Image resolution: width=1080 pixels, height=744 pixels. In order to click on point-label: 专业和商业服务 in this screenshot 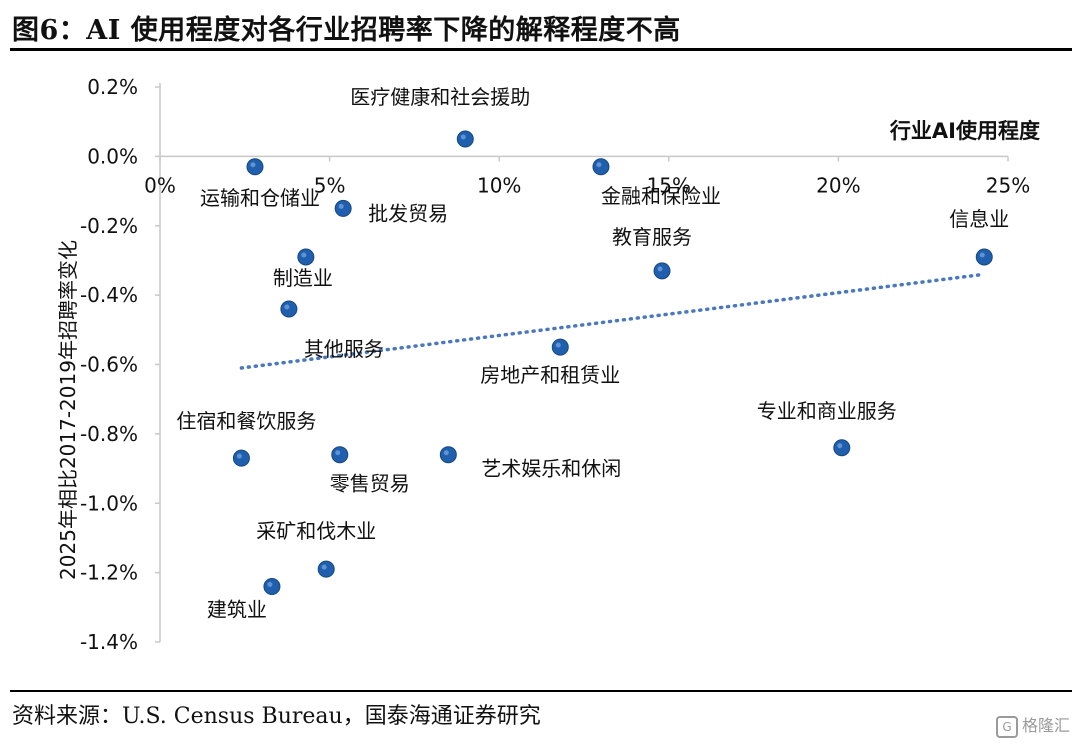, I will do `click(827, 411)`.